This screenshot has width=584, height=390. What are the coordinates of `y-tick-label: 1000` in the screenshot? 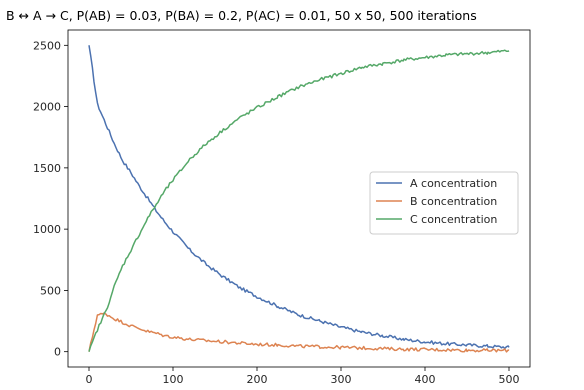 It's located at (47, 229).